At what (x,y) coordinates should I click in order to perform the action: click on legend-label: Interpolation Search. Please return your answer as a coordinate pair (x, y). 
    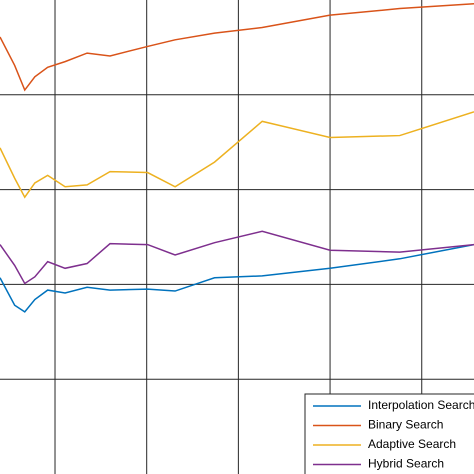
    Looking at the image, I should click on (421, 405).